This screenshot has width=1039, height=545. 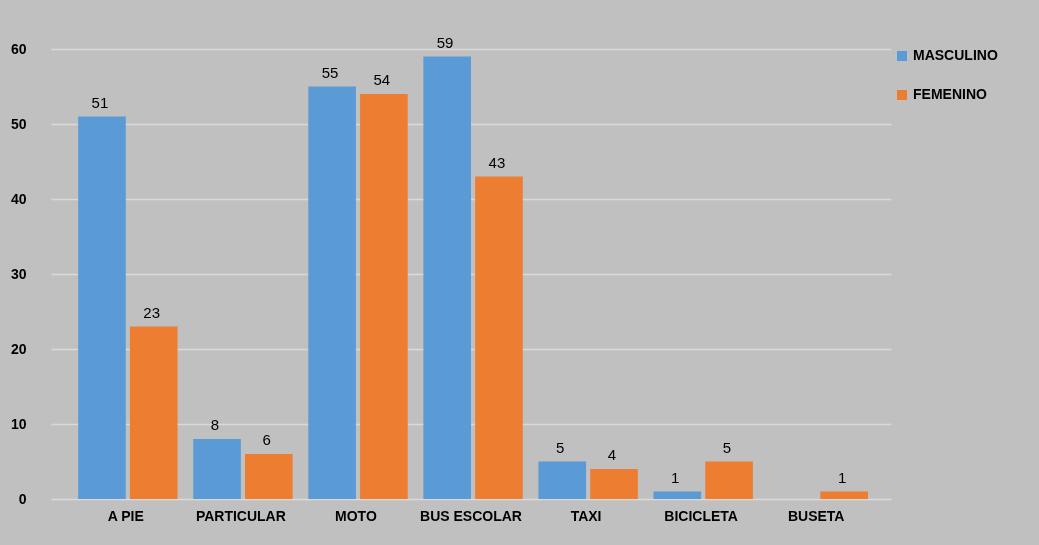 What do you see at coordinates (266, 439) in the screenshot?
I see `data-label: 6` at bounding box center [266, 439].